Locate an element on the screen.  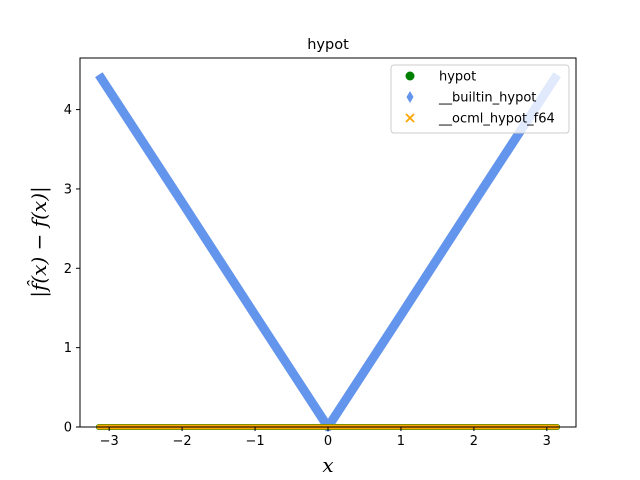
y-tick-label: 0 is located at coordinates (68, 428).